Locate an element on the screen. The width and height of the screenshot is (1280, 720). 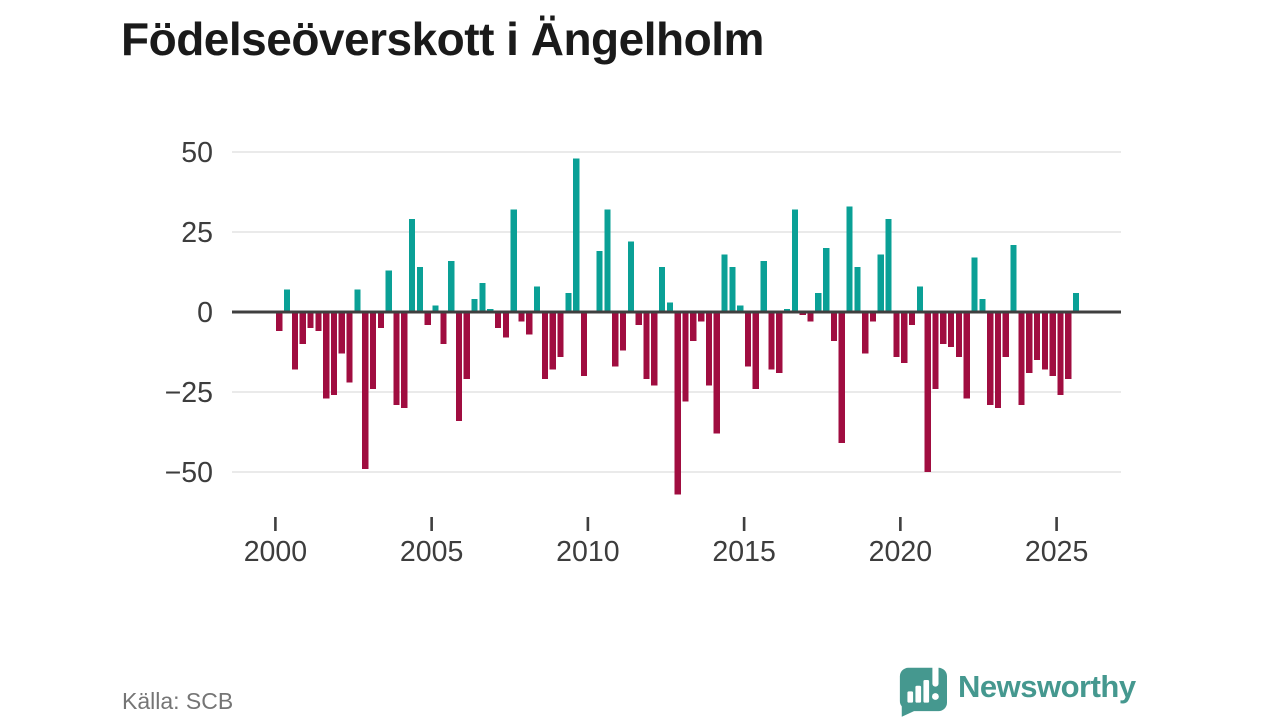
bar-2009-q2 is located at coordinates (568, 302).